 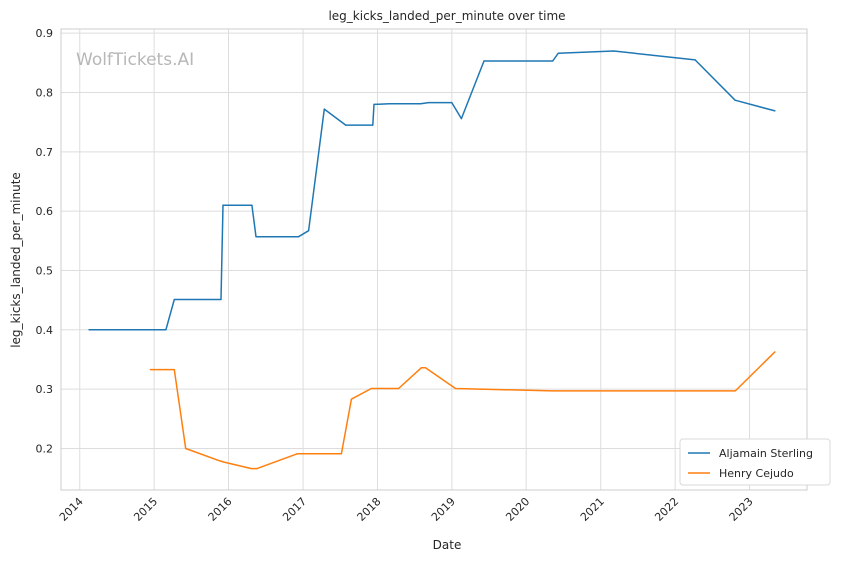 What do you see at coordinates (756, 473) in the screenshot?
I see `legend-label-henry-cejudo: Henry Cejudo` at bounding box center [756, 473].